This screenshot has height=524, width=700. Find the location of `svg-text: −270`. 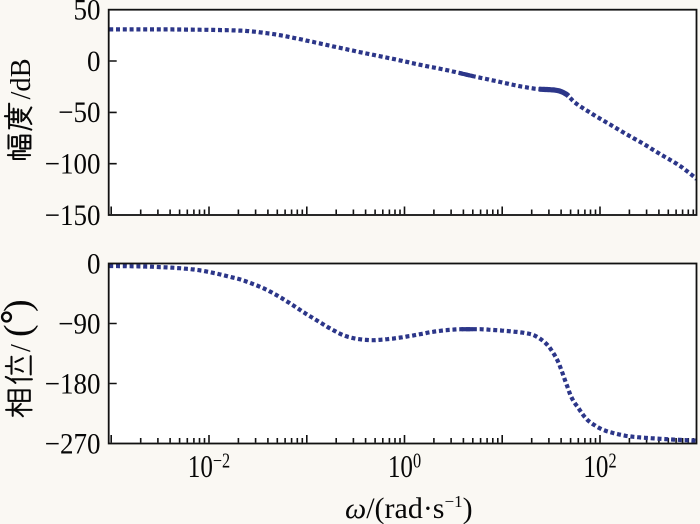

svg-text: −270 is located at coordinates (73, 444).